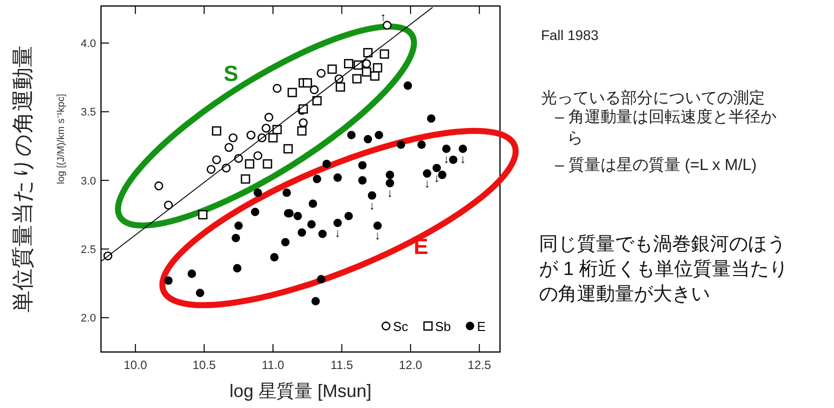 The width and height of the screenshot is (834, 408). I want to click on y-tick-label: 2.5, so click(88, 250).